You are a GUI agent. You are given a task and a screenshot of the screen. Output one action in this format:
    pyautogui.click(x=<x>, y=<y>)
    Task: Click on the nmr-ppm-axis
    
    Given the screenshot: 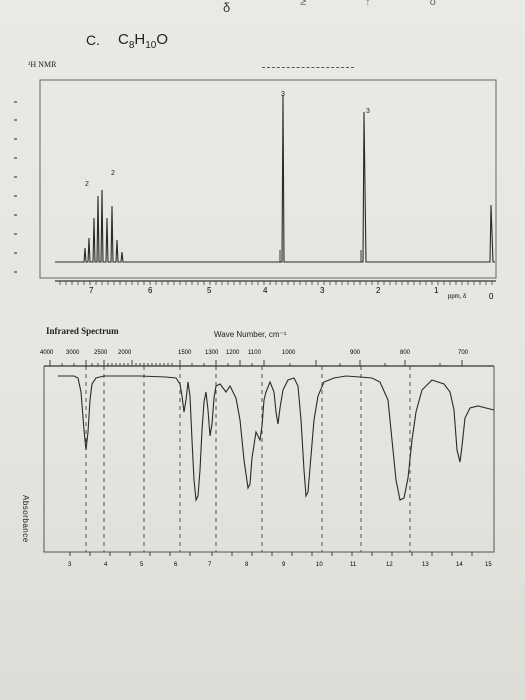 What is the action you would take?
    pyautogui.click(x=275, y=282)
    